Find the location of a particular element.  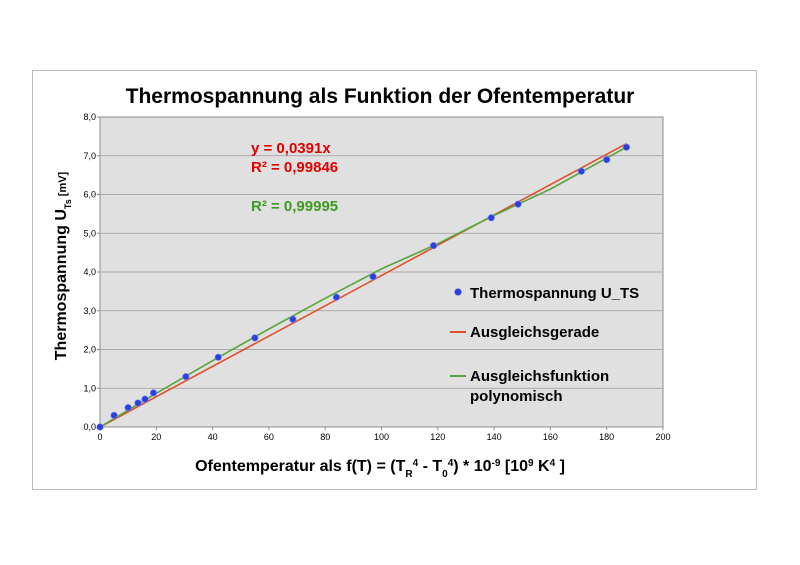

legend-label-polynomial-line2: polynomisch is located at coordinates (516, 396).